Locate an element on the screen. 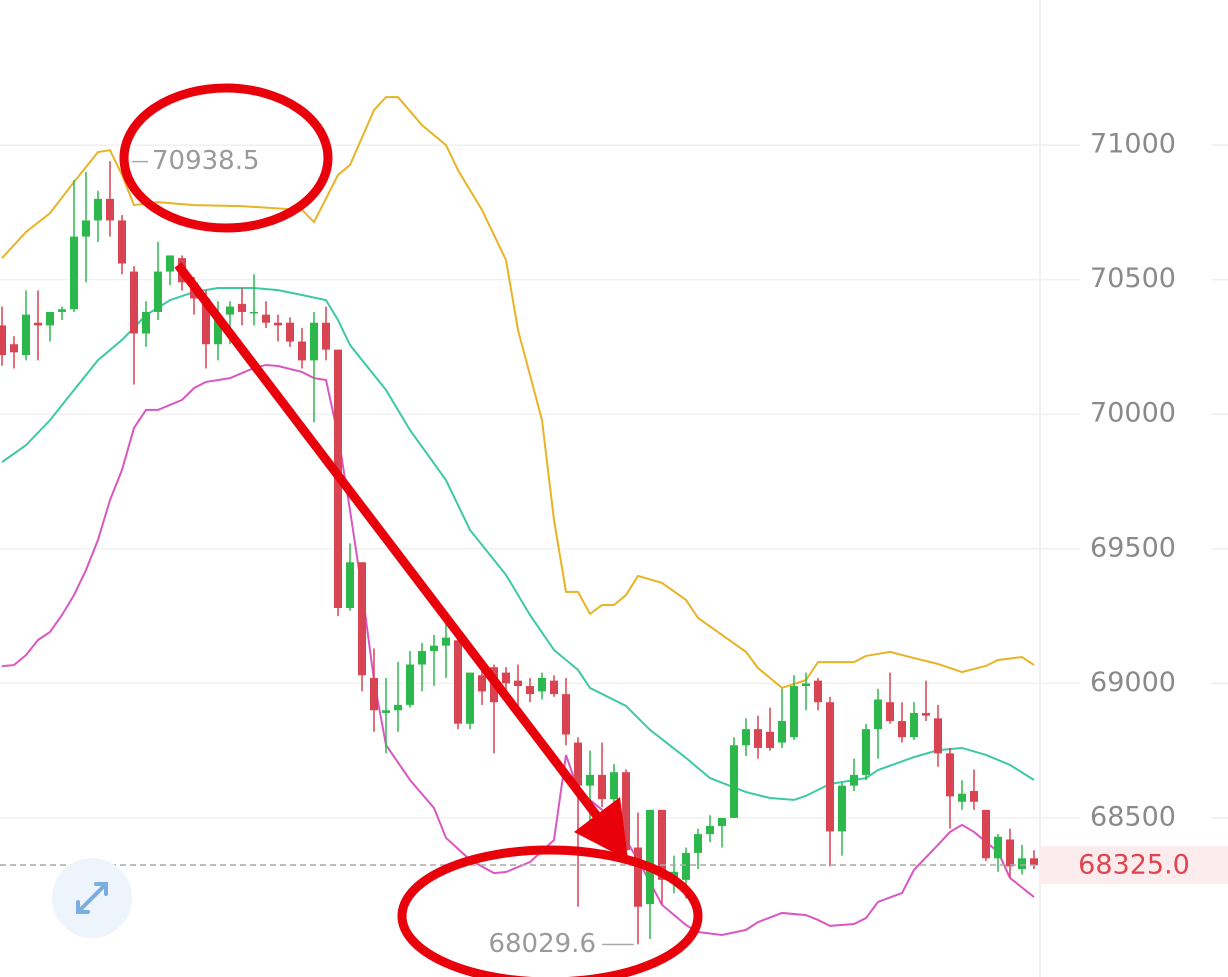 The height and width of the screenshot is (977, 1228). expand-icon is located at coordinates (92, 898).